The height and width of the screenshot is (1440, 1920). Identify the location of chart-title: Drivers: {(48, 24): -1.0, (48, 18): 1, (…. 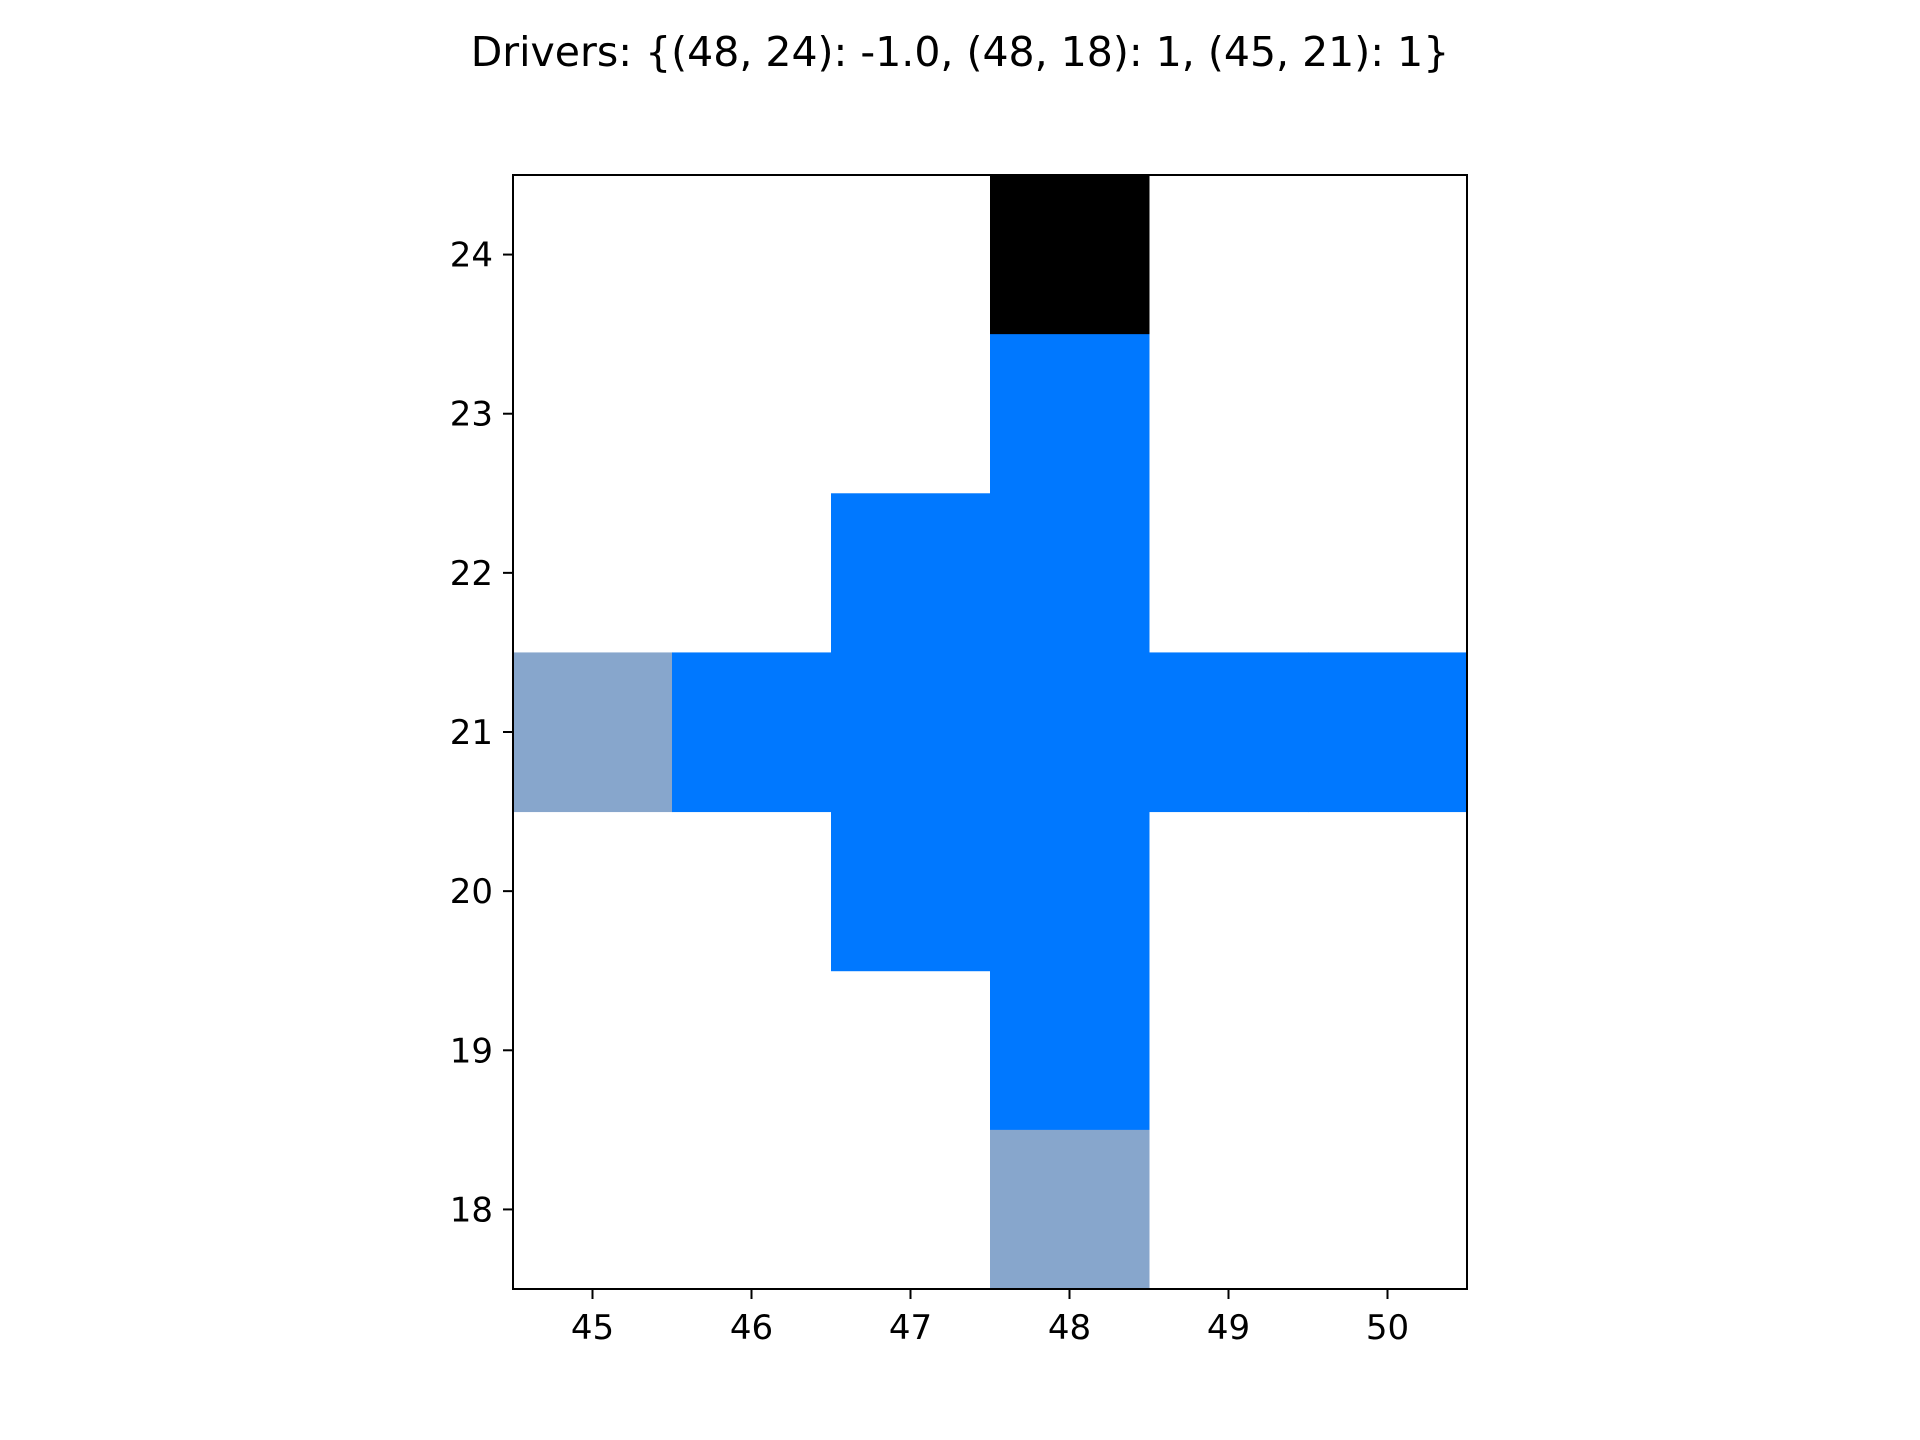
(960, 52).